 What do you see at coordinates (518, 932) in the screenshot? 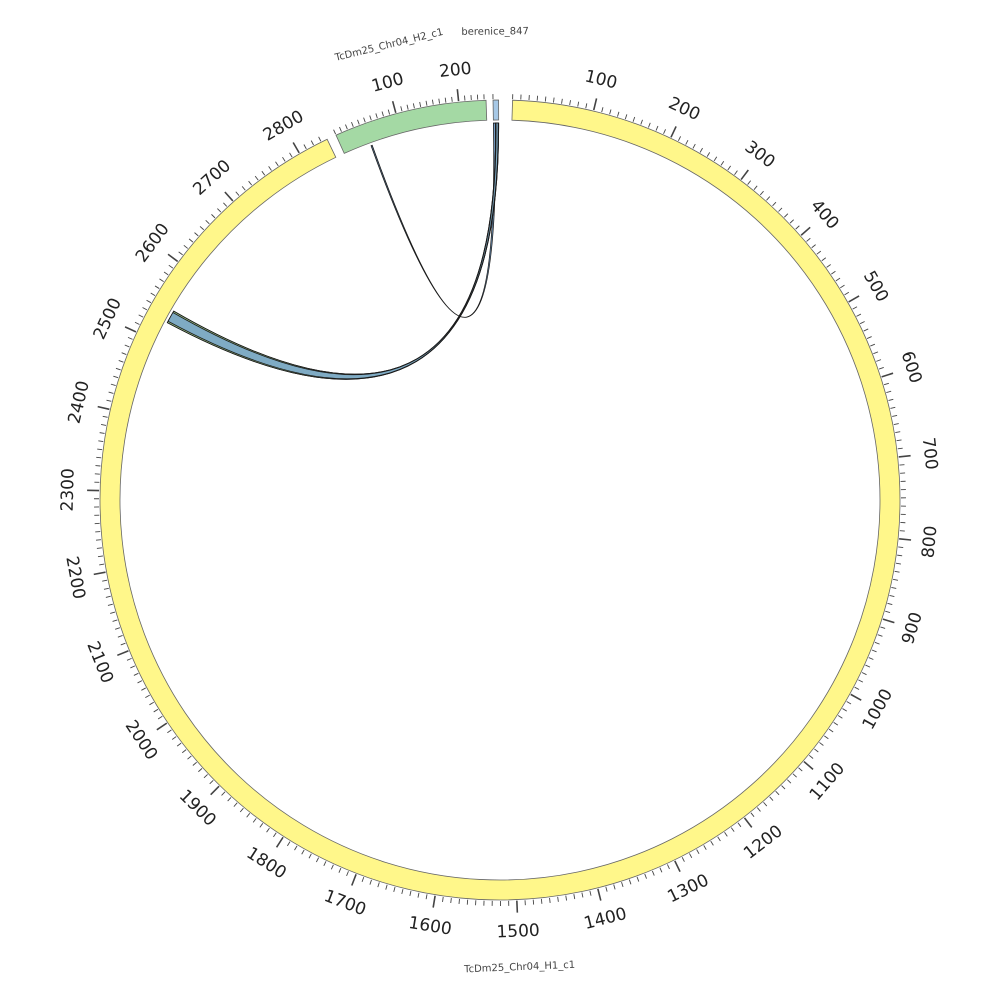
I see `tick-label: 1500` at bounding box center [518, 932].